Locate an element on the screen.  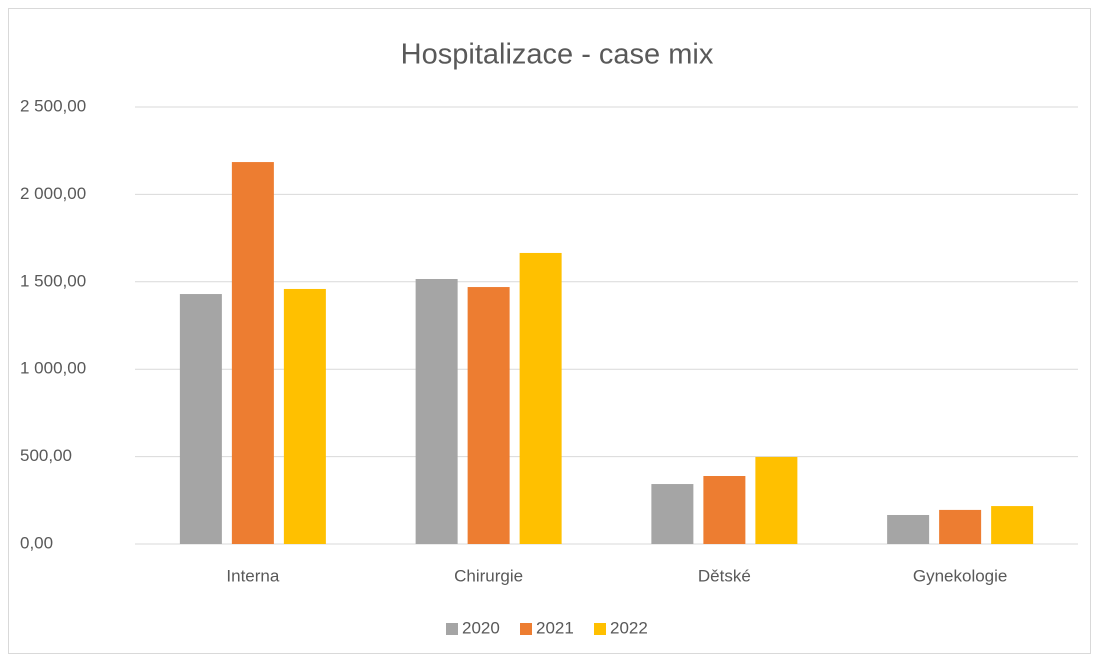
x-tick-label: Interna is located at coordinates (252, 575).